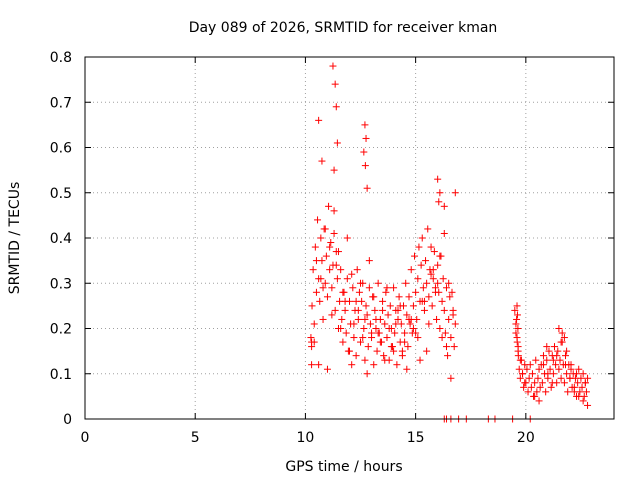 Image resolution: width=640 pixels, height=480 pixels. Describe the element at coordinates (61, 103) in the screenshot. I see `y-tick-label: 0.7` at that location.